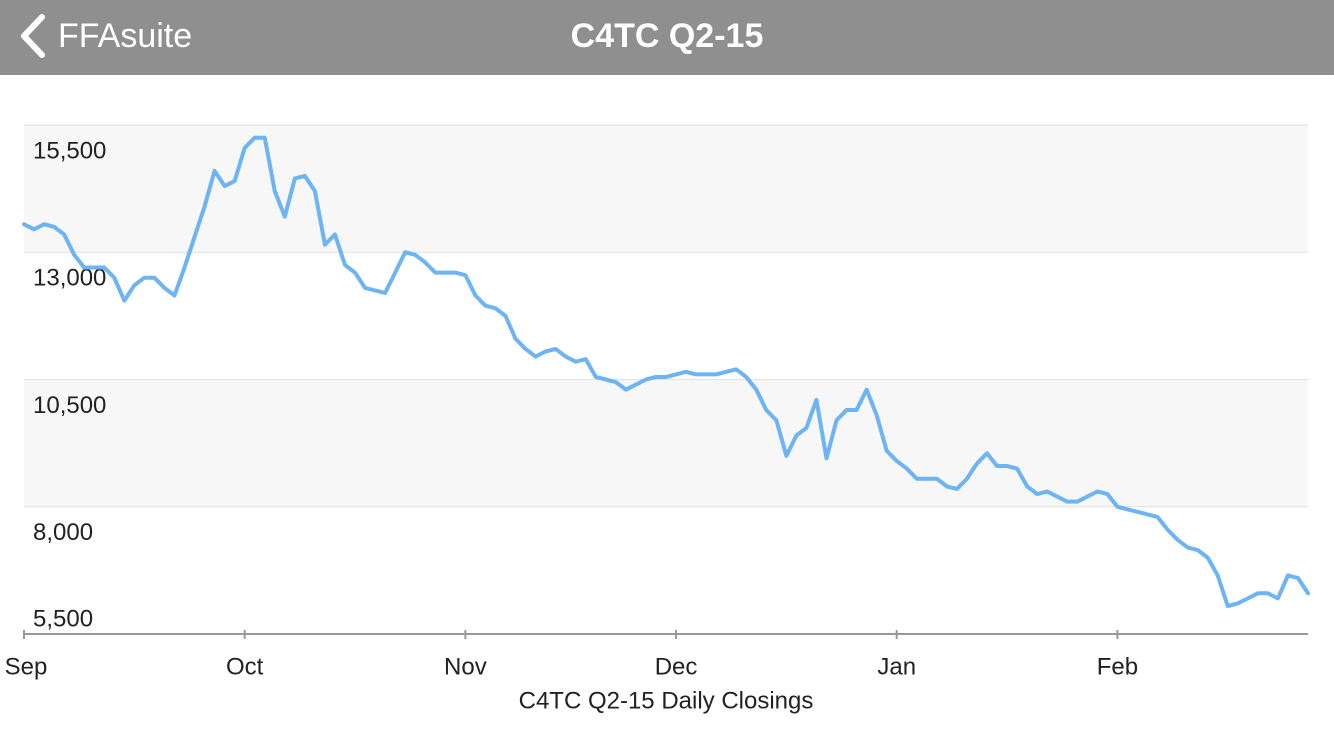 Image resolution: width=1334 pixels, height=750 pixels. What do you see at coordinates (245, 666) in the screenshot?
I see `x-tick-label: Oct` at bounding box center [245, 666].